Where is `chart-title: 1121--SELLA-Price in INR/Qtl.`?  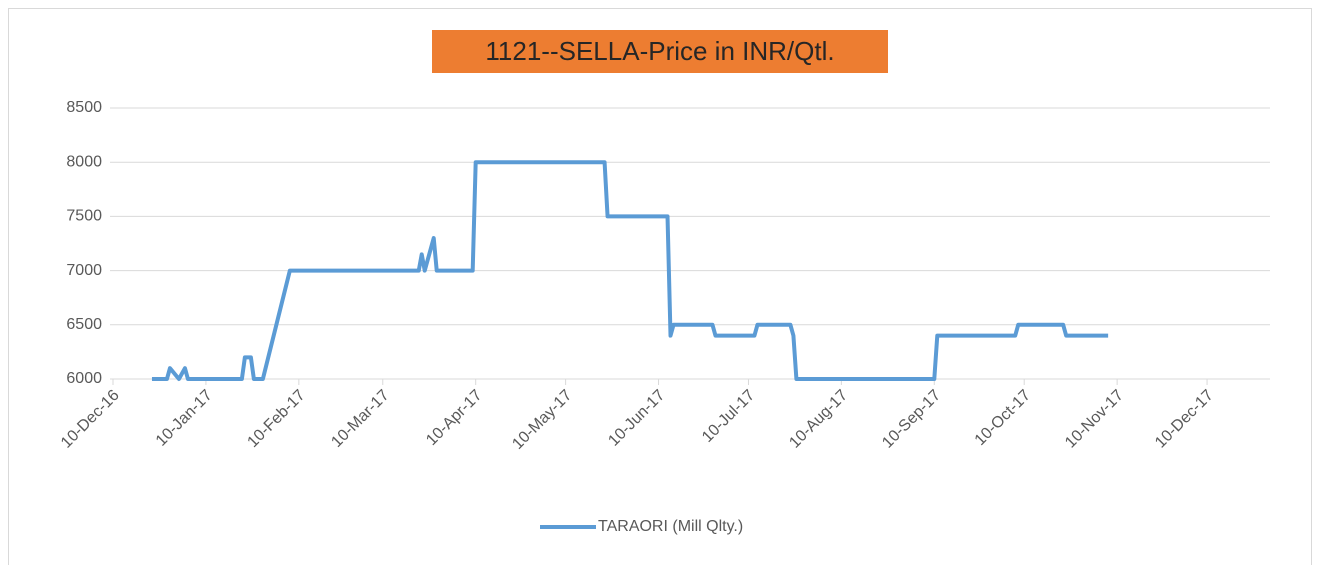
chart-title: 1121--SELLA-Price in INR/Qtl. is located at coordinates (659, 51).